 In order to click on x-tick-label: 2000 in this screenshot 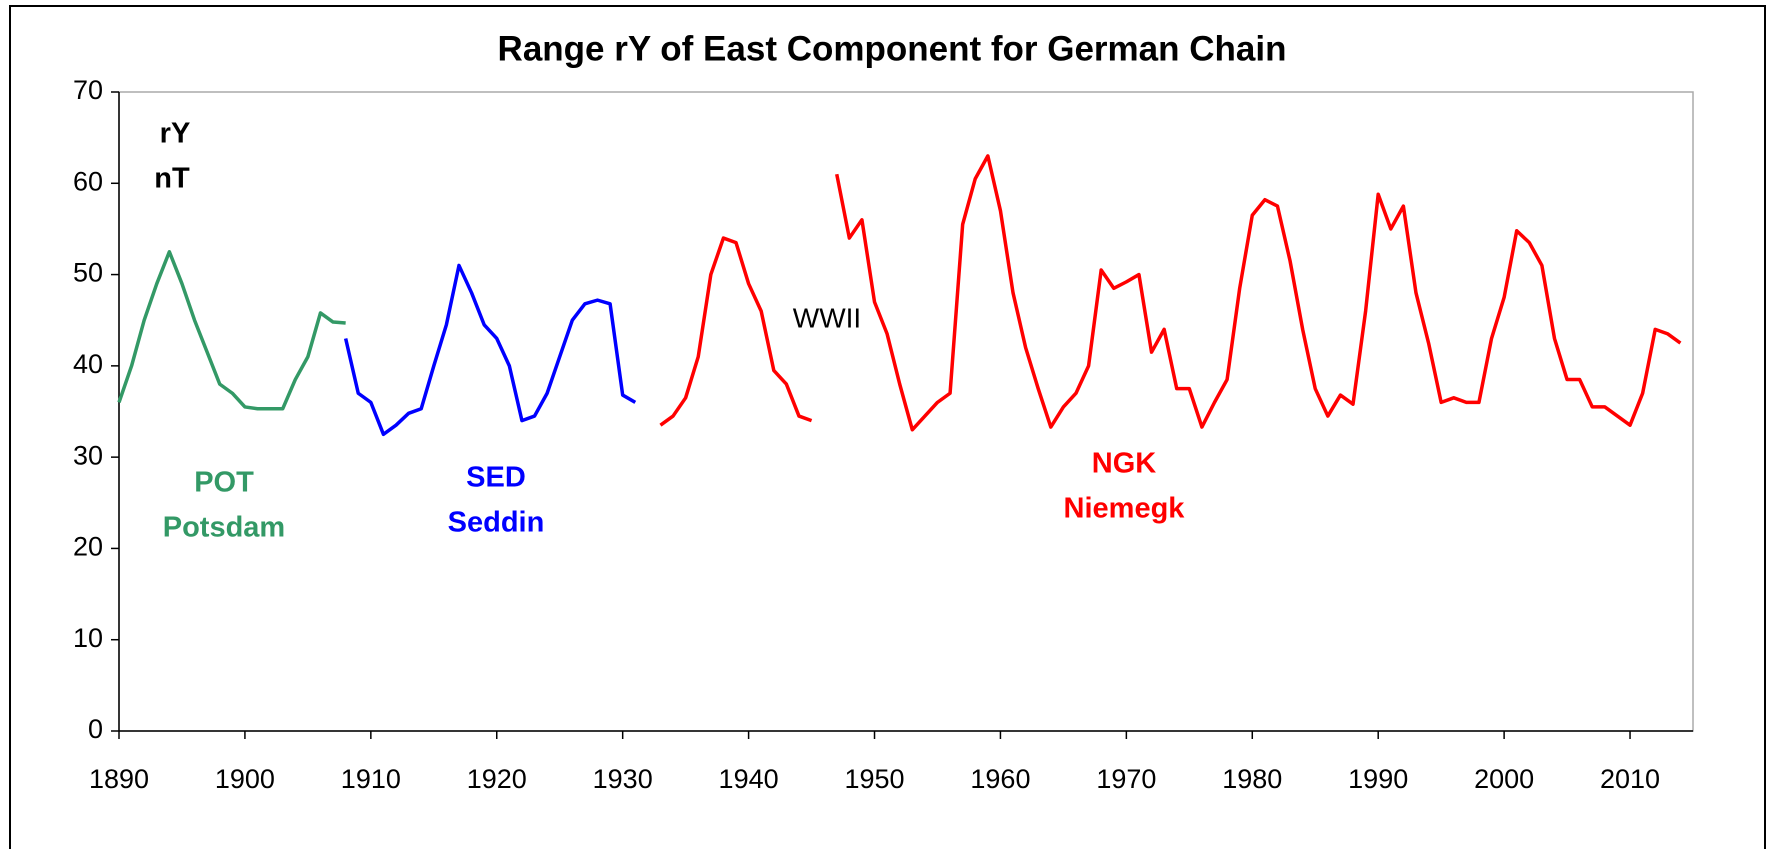, I will do `click(1504, 779)`.